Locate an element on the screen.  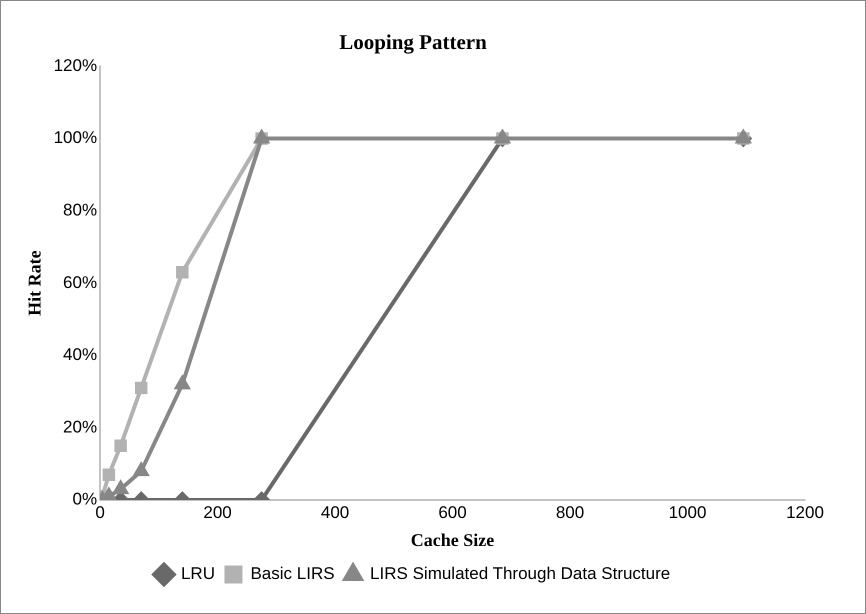
y-tick-label: 0% is located at coordinates (85, 499).